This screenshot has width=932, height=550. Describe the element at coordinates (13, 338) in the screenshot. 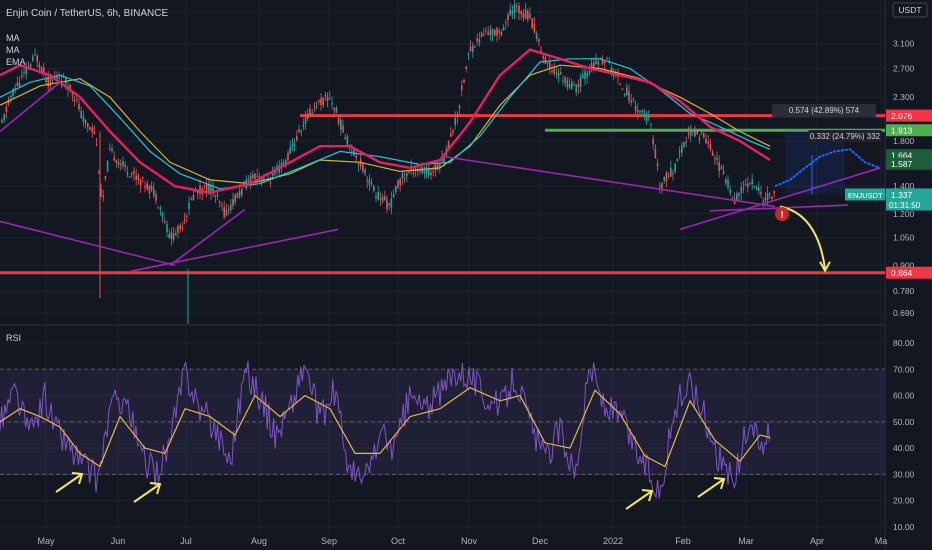

I see `rsi-title: RSI` at that location.